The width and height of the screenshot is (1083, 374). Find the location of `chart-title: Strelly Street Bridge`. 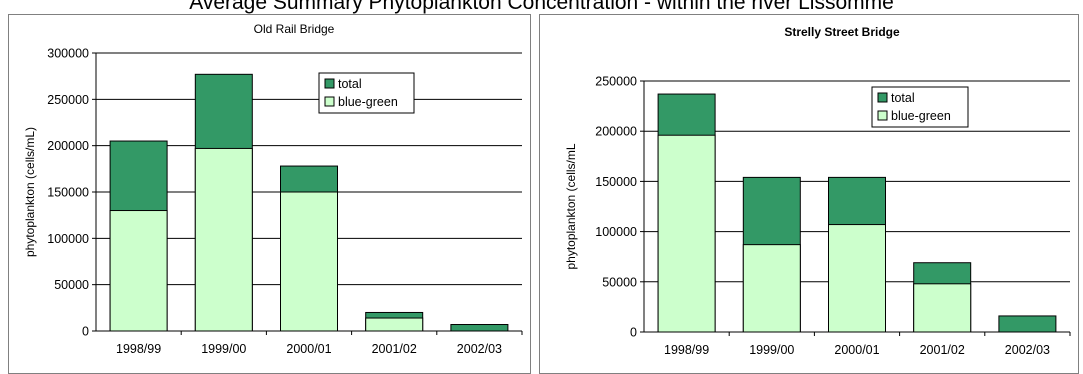

chart-title: Strelly Street Bridge is located at coordinates (842, 32).